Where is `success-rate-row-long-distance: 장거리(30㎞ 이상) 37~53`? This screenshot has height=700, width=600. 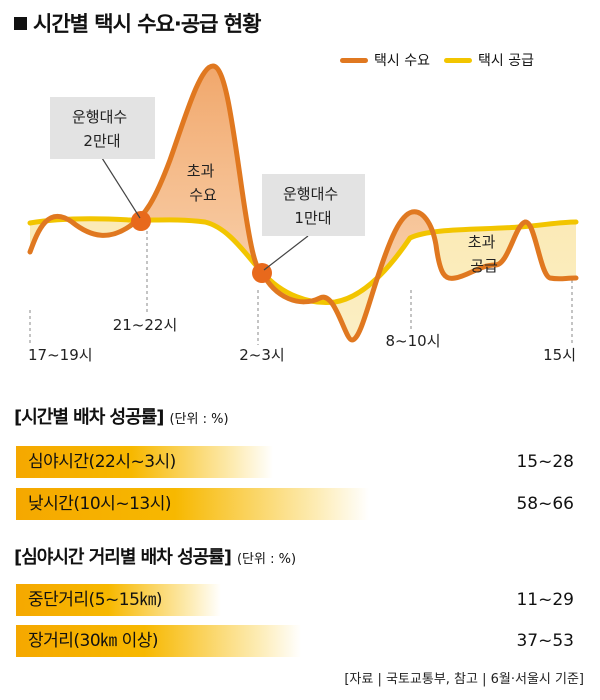
success-rate-row-long-distance: 장거리(30㎞ 이상) 37~53 is located at coordinates (301, 641).